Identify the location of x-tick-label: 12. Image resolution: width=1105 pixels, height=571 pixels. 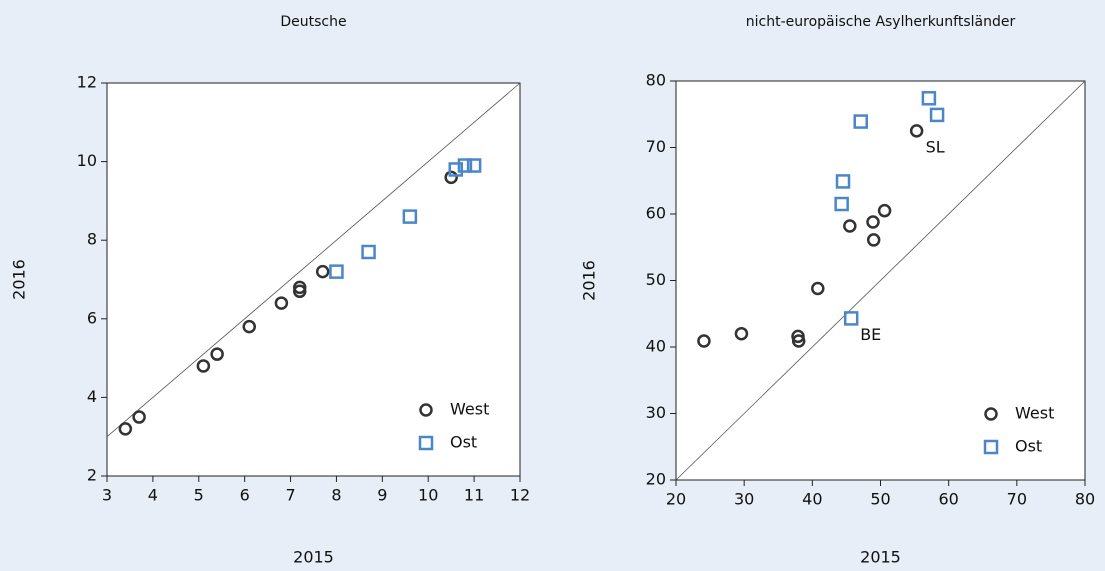
(520, 495).